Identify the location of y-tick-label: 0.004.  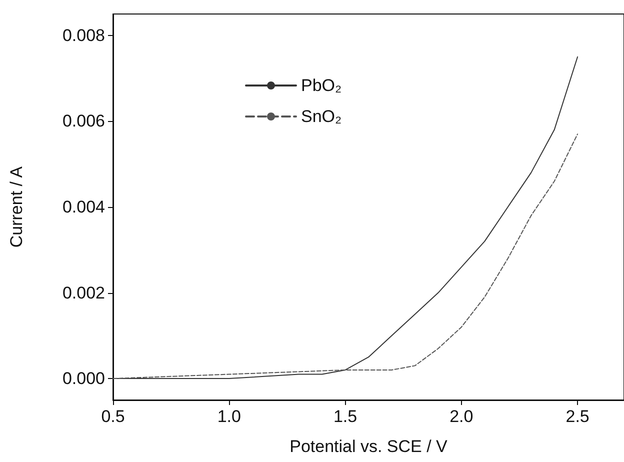
(83, 207).